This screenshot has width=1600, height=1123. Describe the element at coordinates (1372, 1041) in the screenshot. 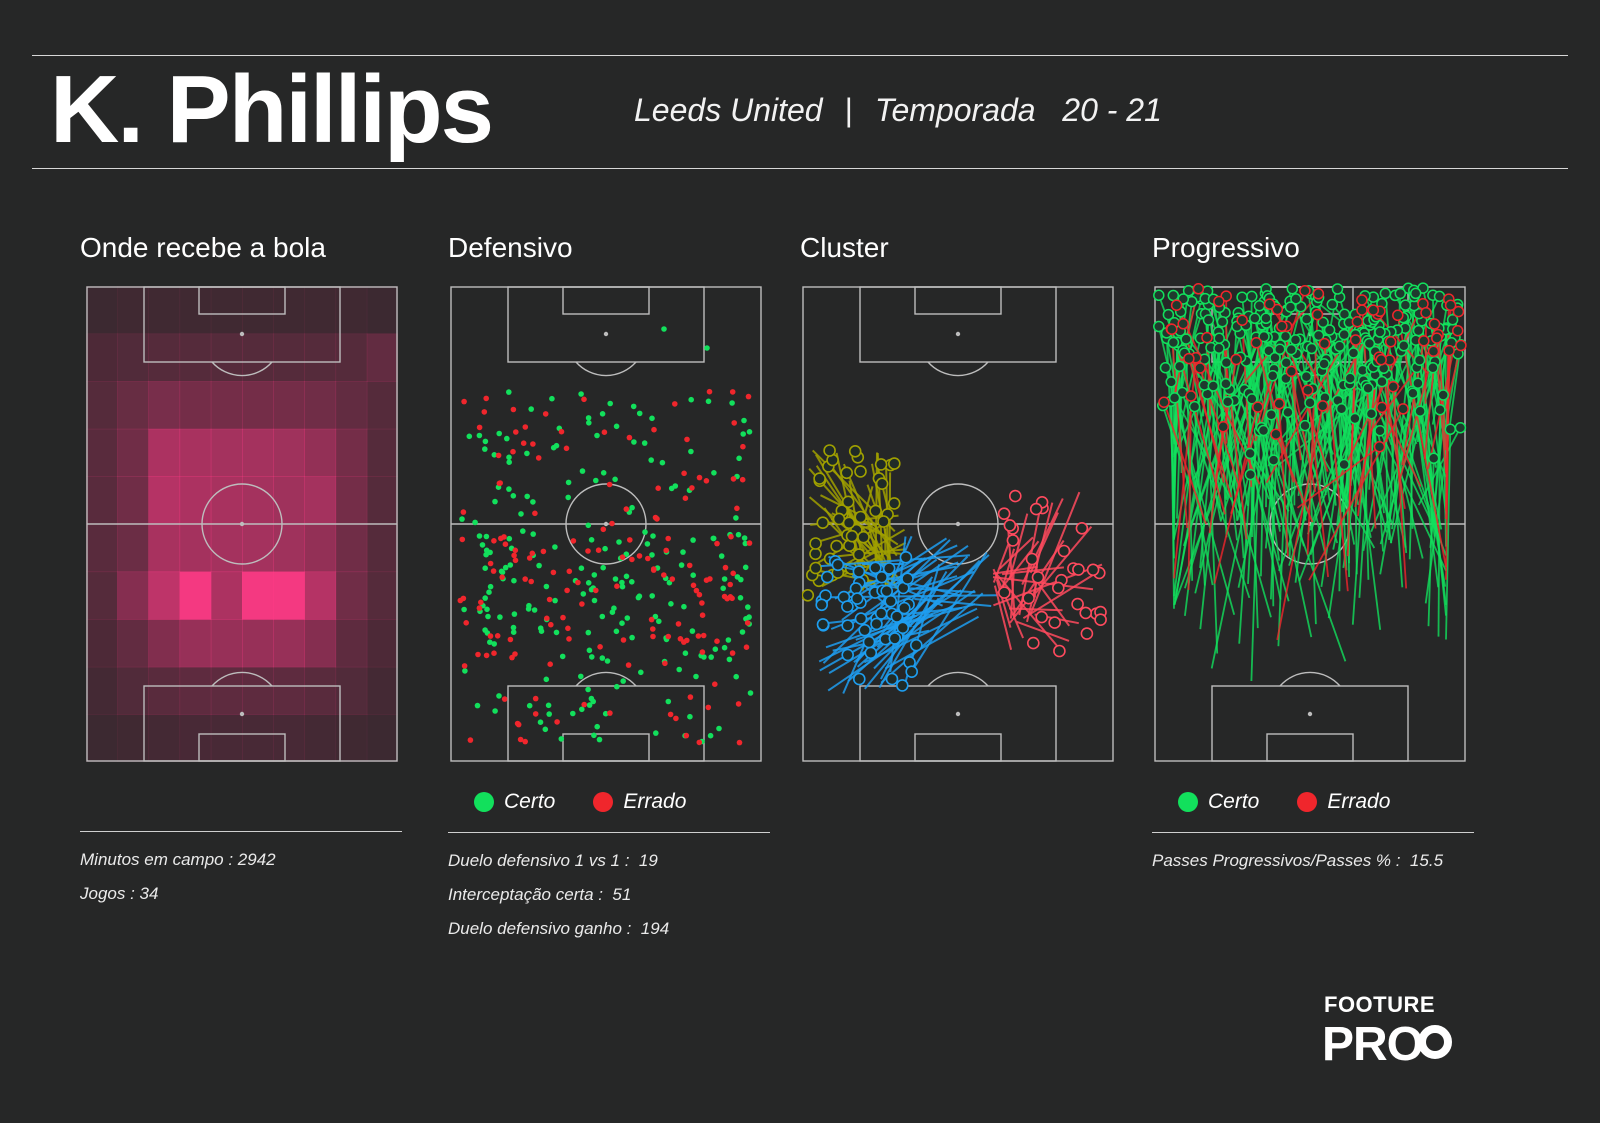

I see `logo-line2: PRO` at that location.